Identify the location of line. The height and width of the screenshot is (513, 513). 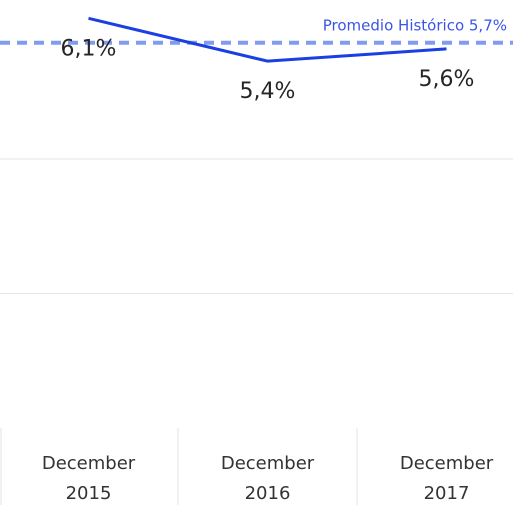
(267, 39).